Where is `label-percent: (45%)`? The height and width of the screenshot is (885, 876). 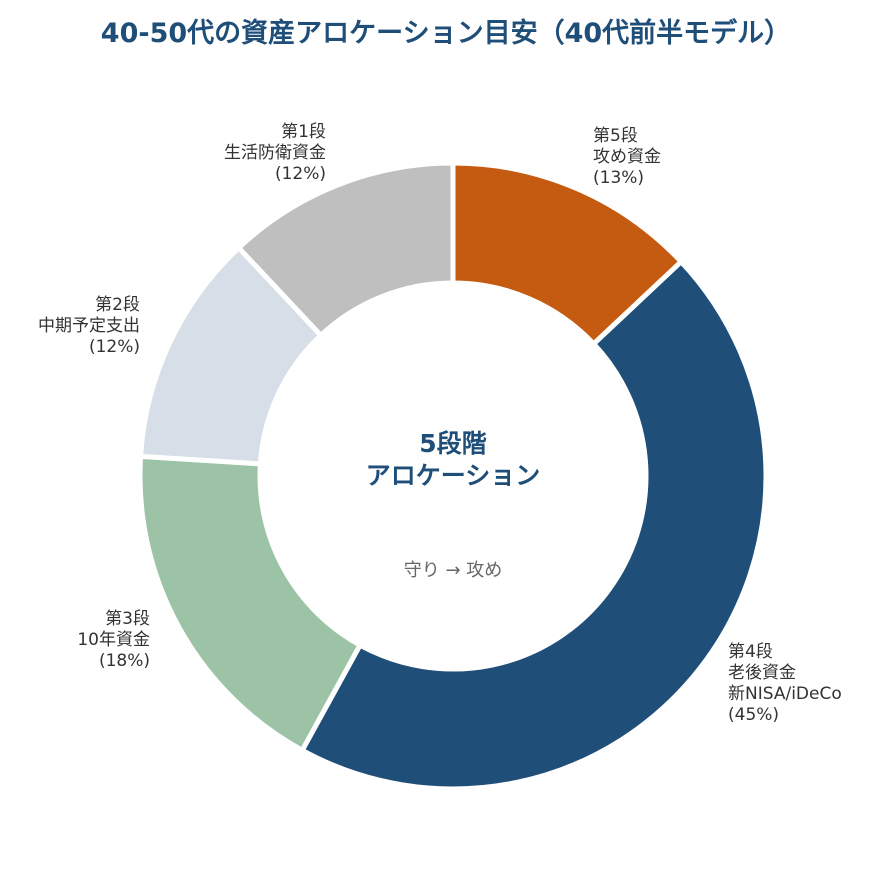
label-percent: (45%) is located at coordinates (753, 715).